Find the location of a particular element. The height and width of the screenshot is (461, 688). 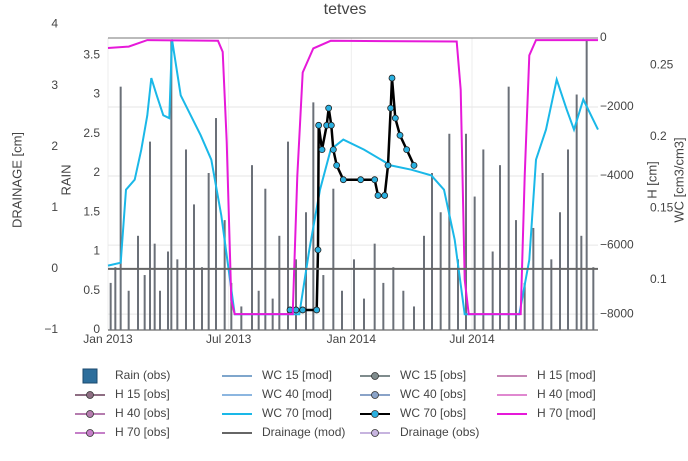

legend-swatch is located at coordinates (90, 376).